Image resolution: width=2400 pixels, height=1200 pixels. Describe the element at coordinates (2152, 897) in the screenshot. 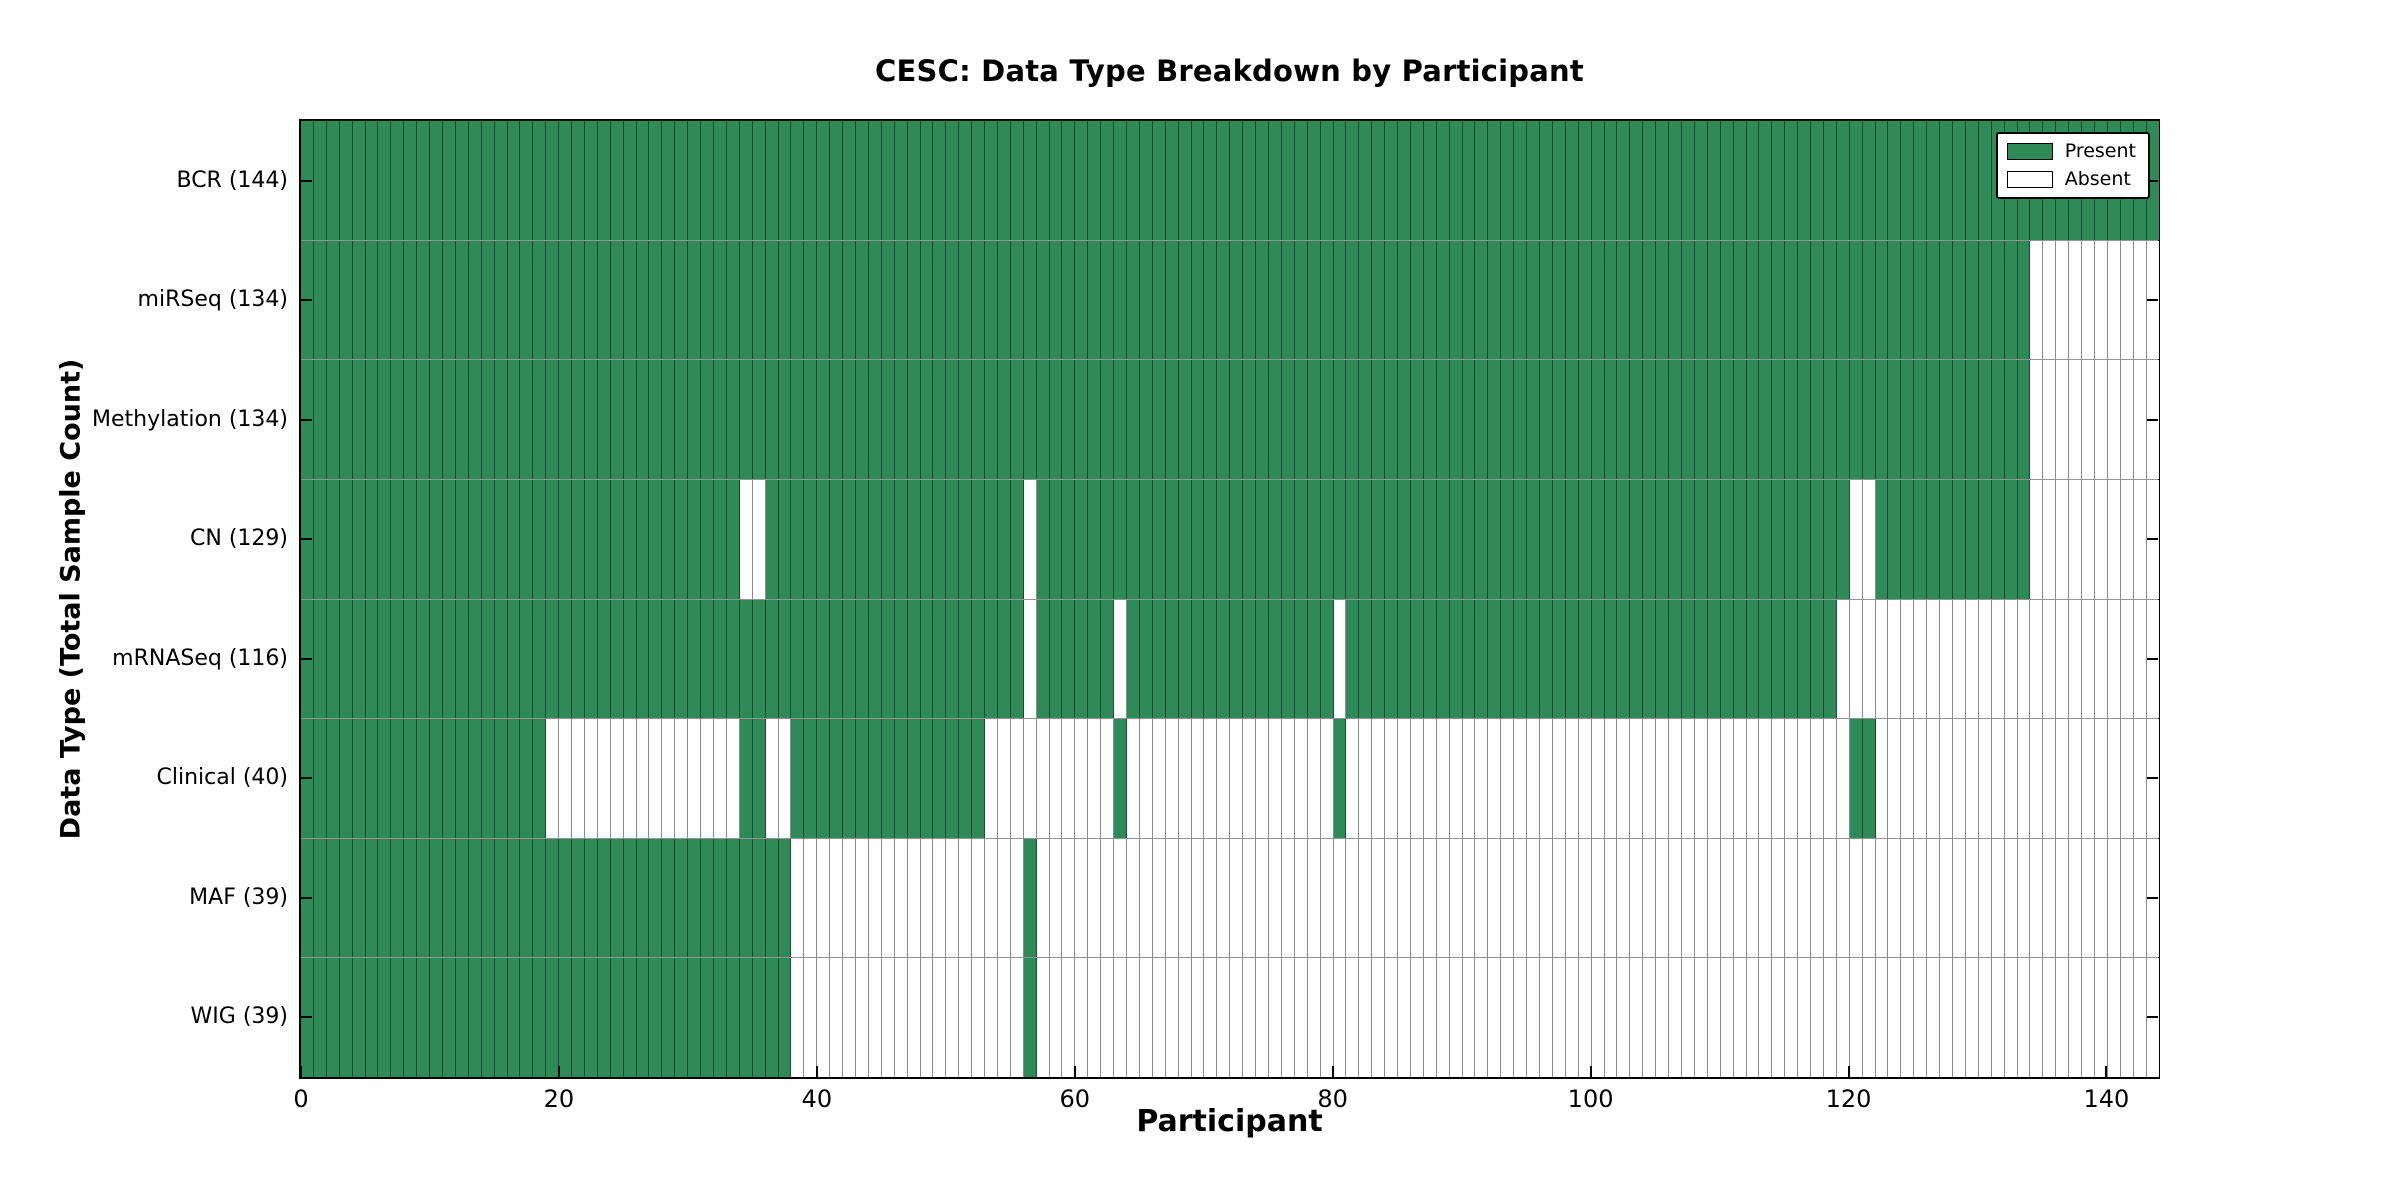

I see `y-tick-mark` at that location.